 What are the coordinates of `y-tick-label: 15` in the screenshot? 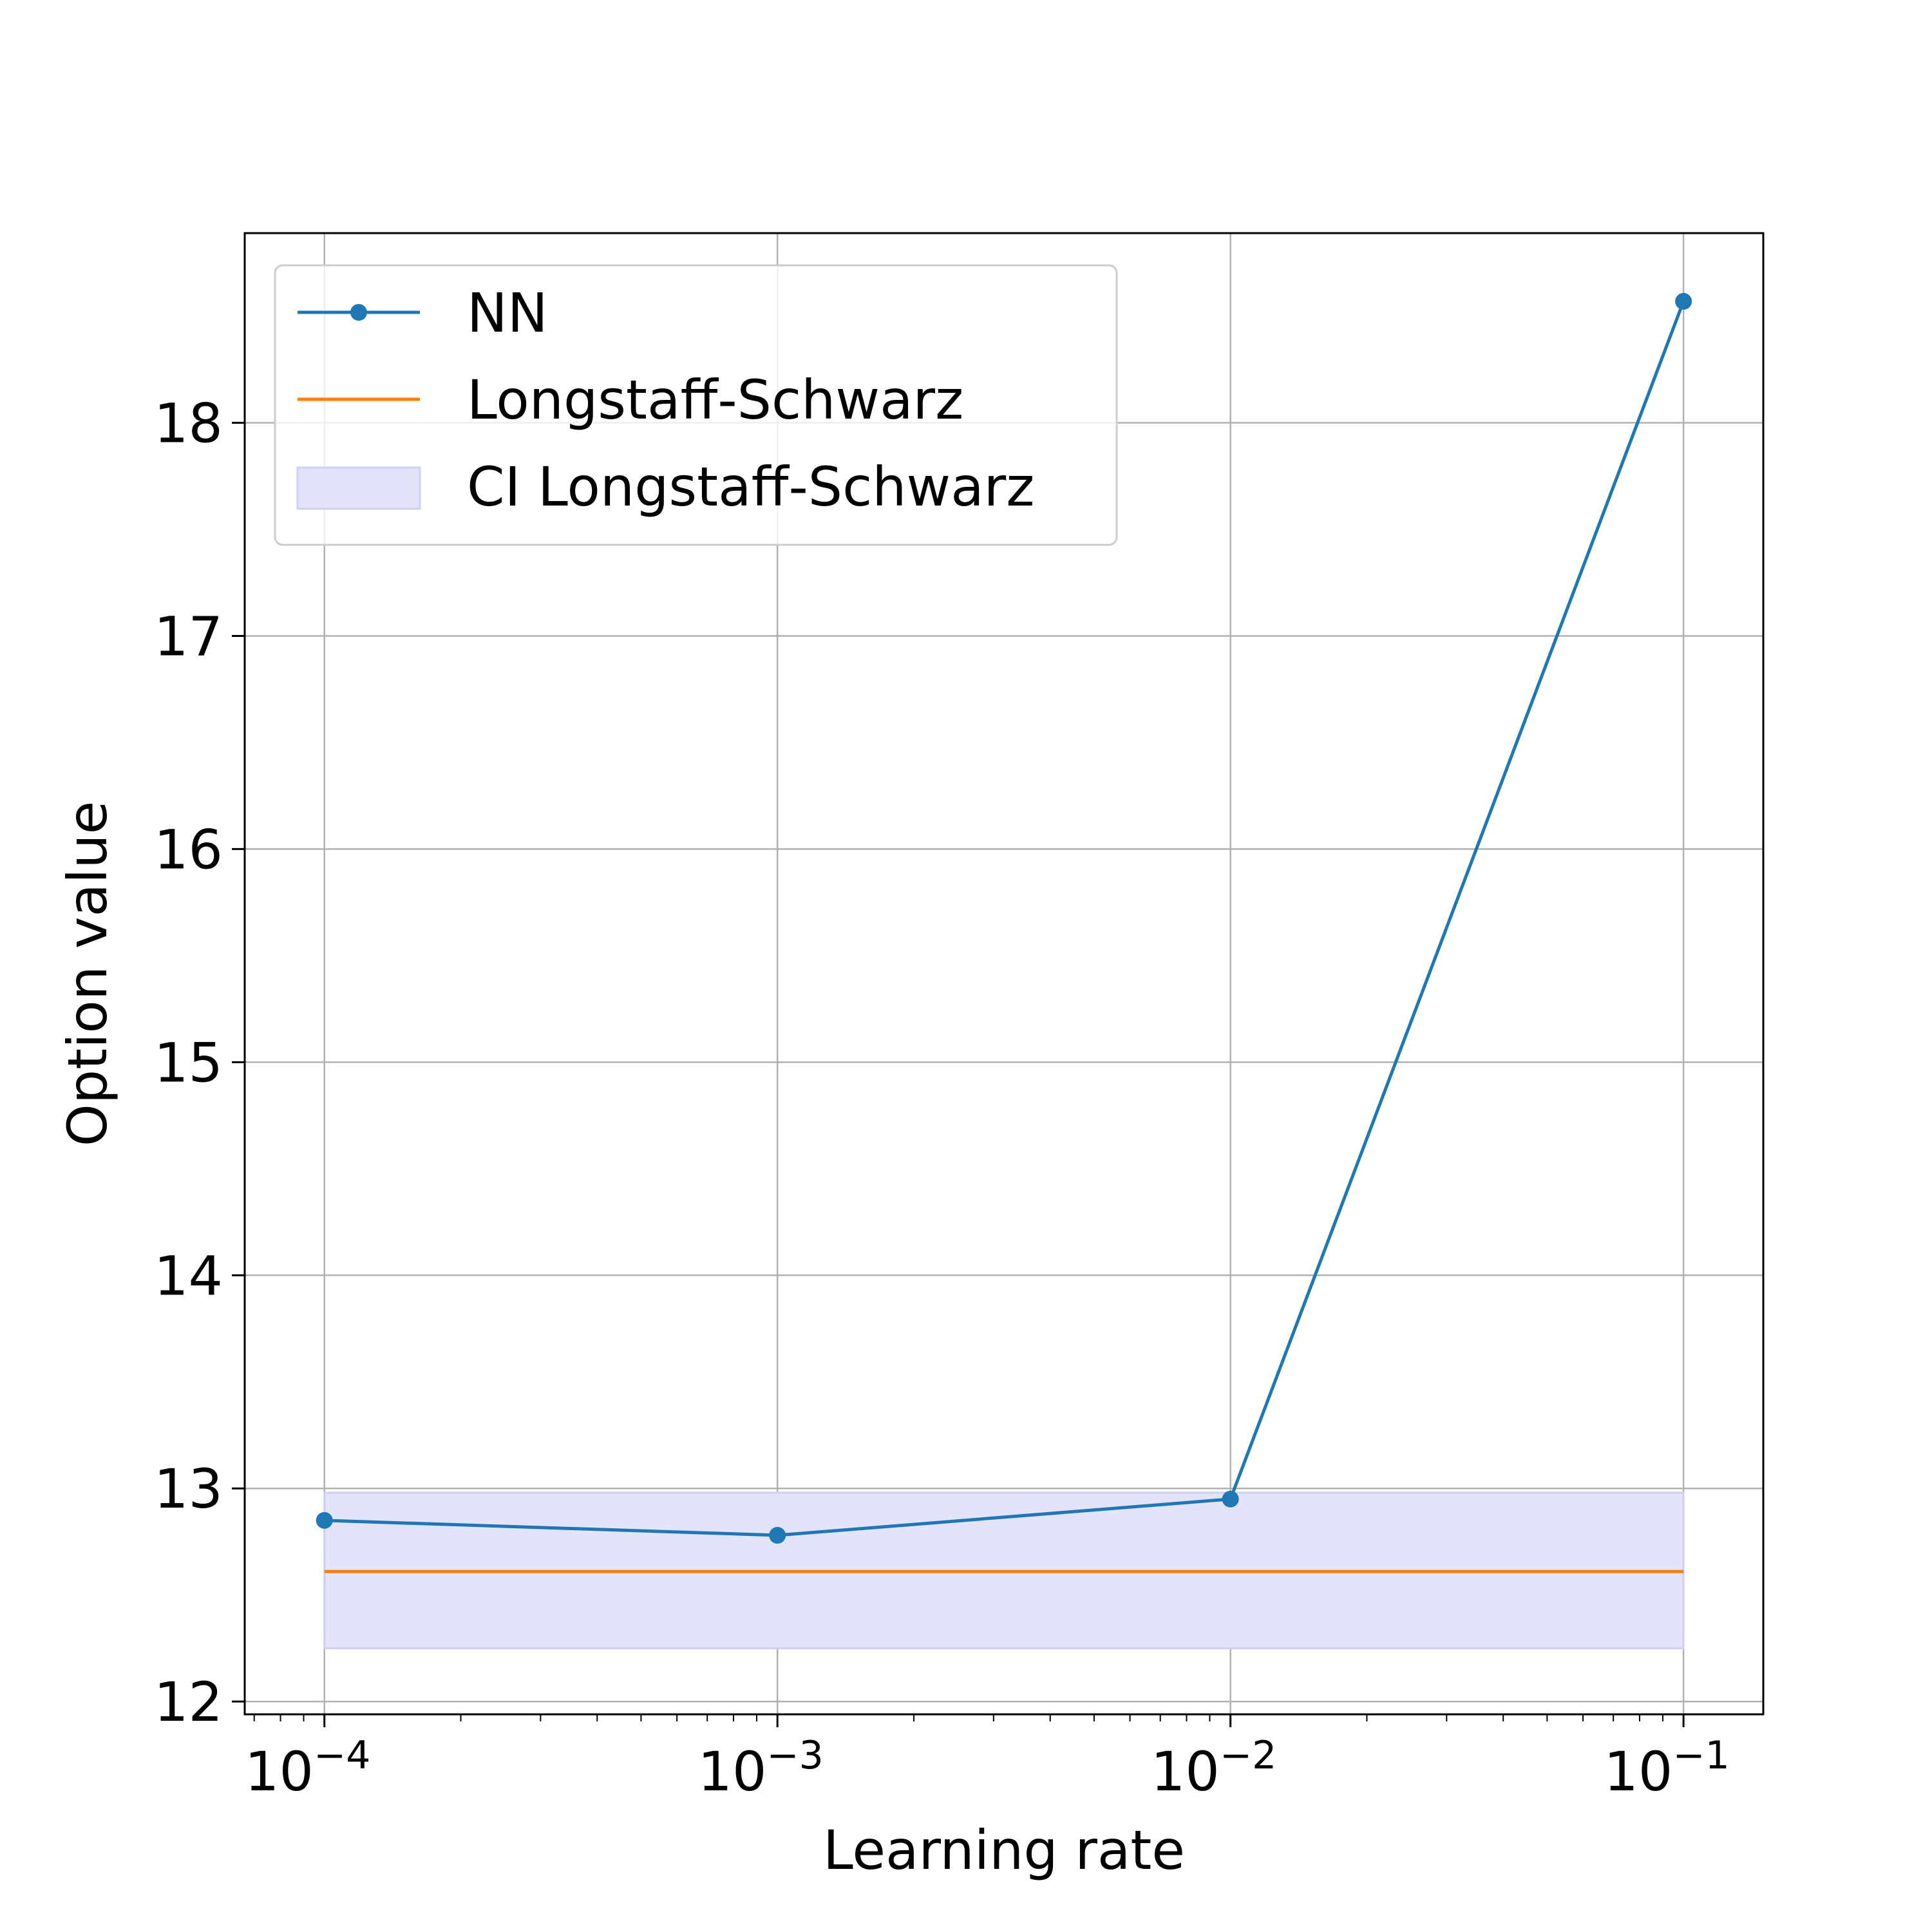 It's located at (189, 1062).